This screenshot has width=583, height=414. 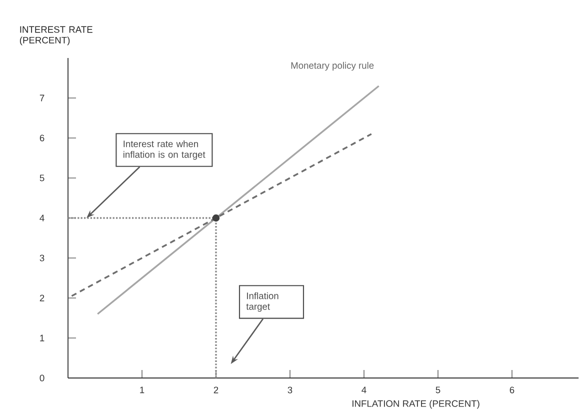 What do you see at coordinates (438, 390) in the screenshot?
I see `x-tick-label: 5` at bounding box center [438, 390].